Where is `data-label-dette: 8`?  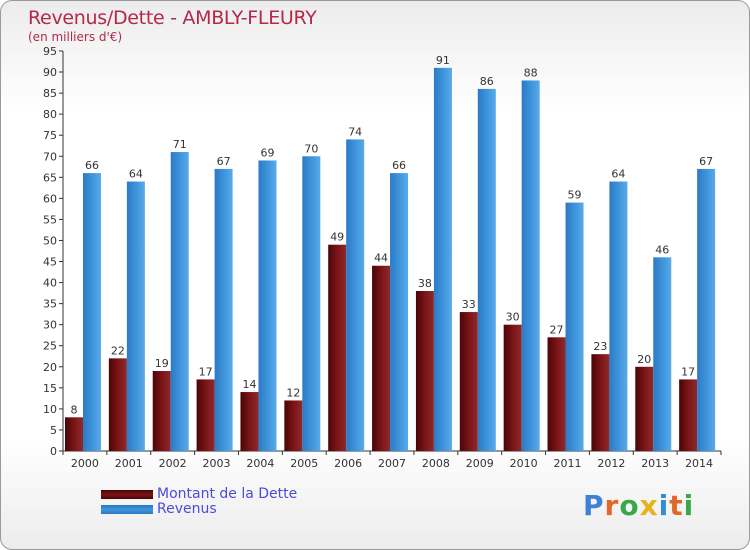 data-label-dette: 8 is located at coordinates (74, 409).